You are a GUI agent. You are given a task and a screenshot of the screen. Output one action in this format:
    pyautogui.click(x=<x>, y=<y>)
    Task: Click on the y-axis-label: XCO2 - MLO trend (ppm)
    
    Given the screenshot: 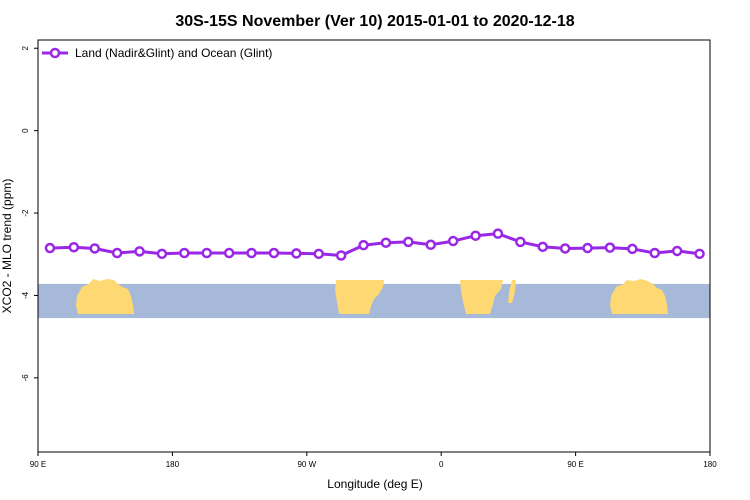 What is the action you would take?
    pyautogui.click(x=7, y=246)
    